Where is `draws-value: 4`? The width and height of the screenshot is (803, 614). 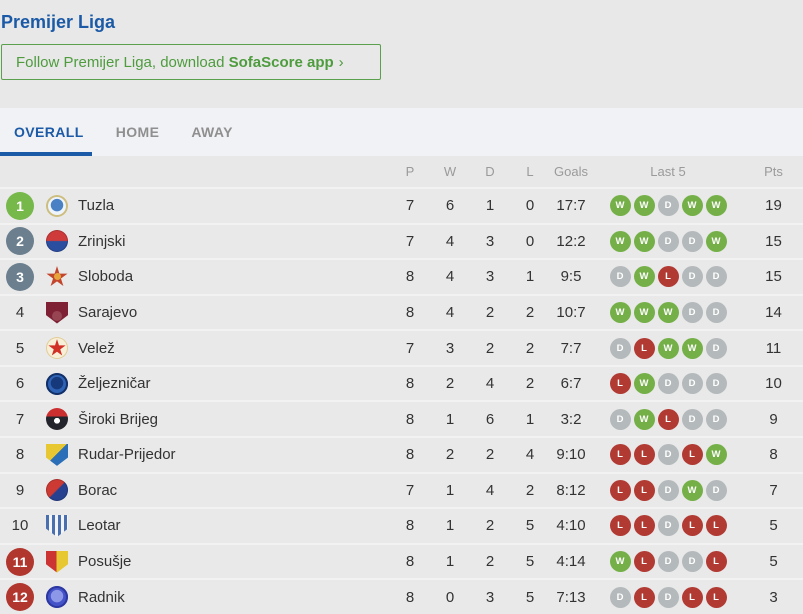 draws-value: 4 is located at coordinates (490, 490).